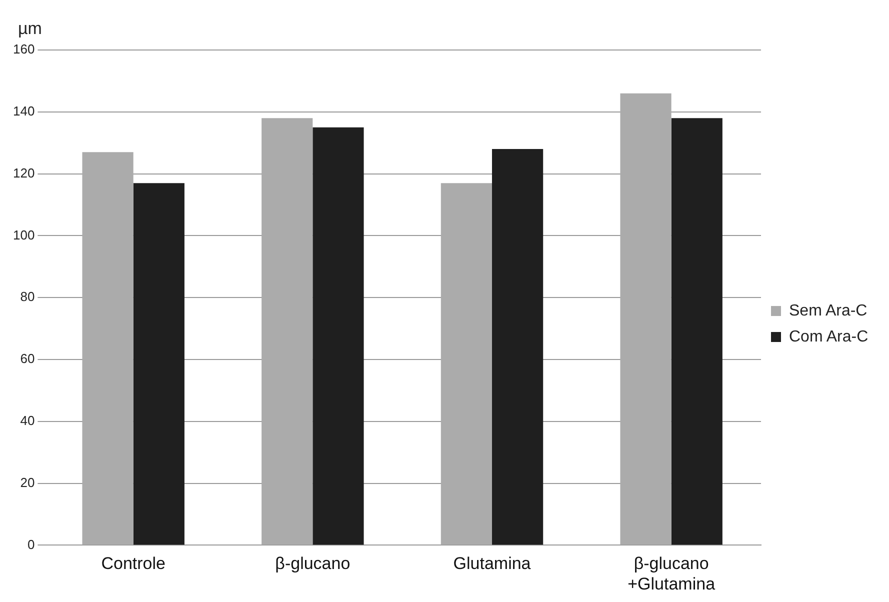 The image size is (889, 602). I want to click on x-tick-label: β-glucano +Glutamina, so click(672, 574).